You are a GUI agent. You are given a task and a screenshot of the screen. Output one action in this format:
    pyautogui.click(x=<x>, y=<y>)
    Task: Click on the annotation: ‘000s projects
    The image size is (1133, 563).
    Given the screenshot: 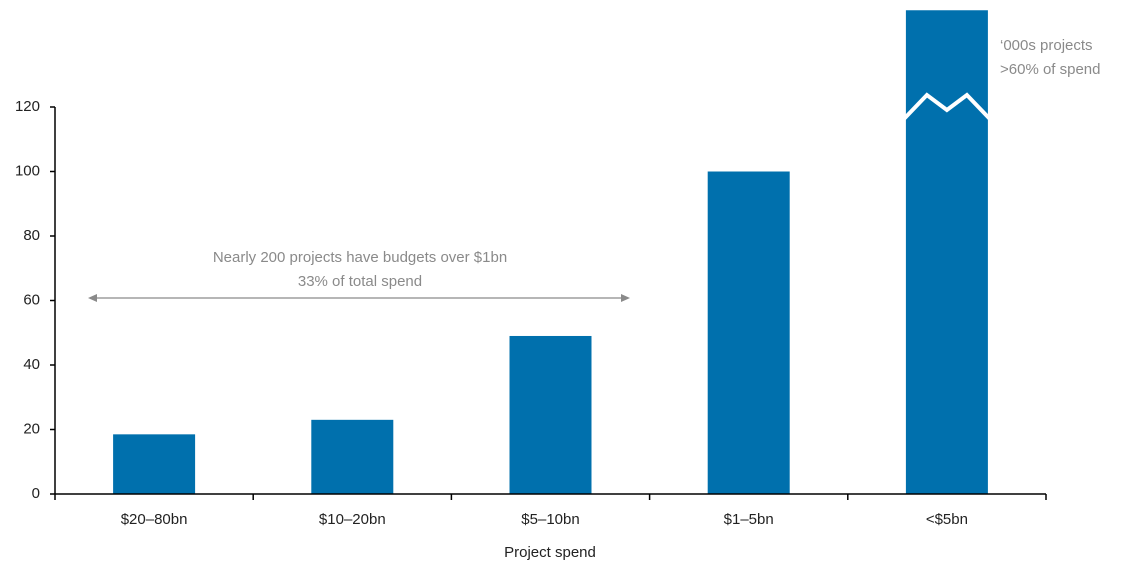 What is the action you would take?
    pyautogui.click(x=1046, y=45)
    